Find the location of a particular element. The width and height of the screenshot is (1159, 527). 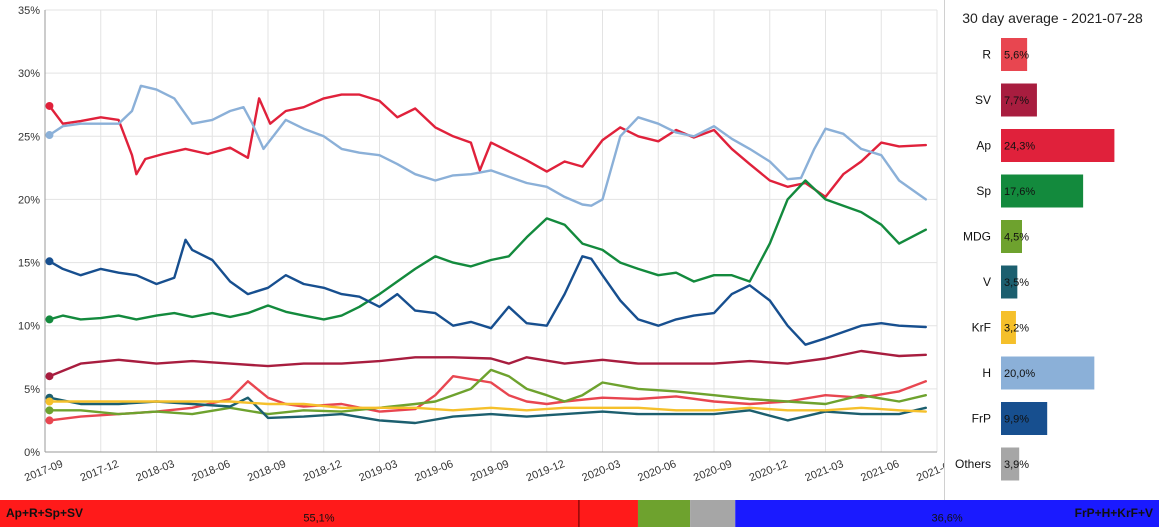

series-start-dot-frp is located at coordinates (49, 261).